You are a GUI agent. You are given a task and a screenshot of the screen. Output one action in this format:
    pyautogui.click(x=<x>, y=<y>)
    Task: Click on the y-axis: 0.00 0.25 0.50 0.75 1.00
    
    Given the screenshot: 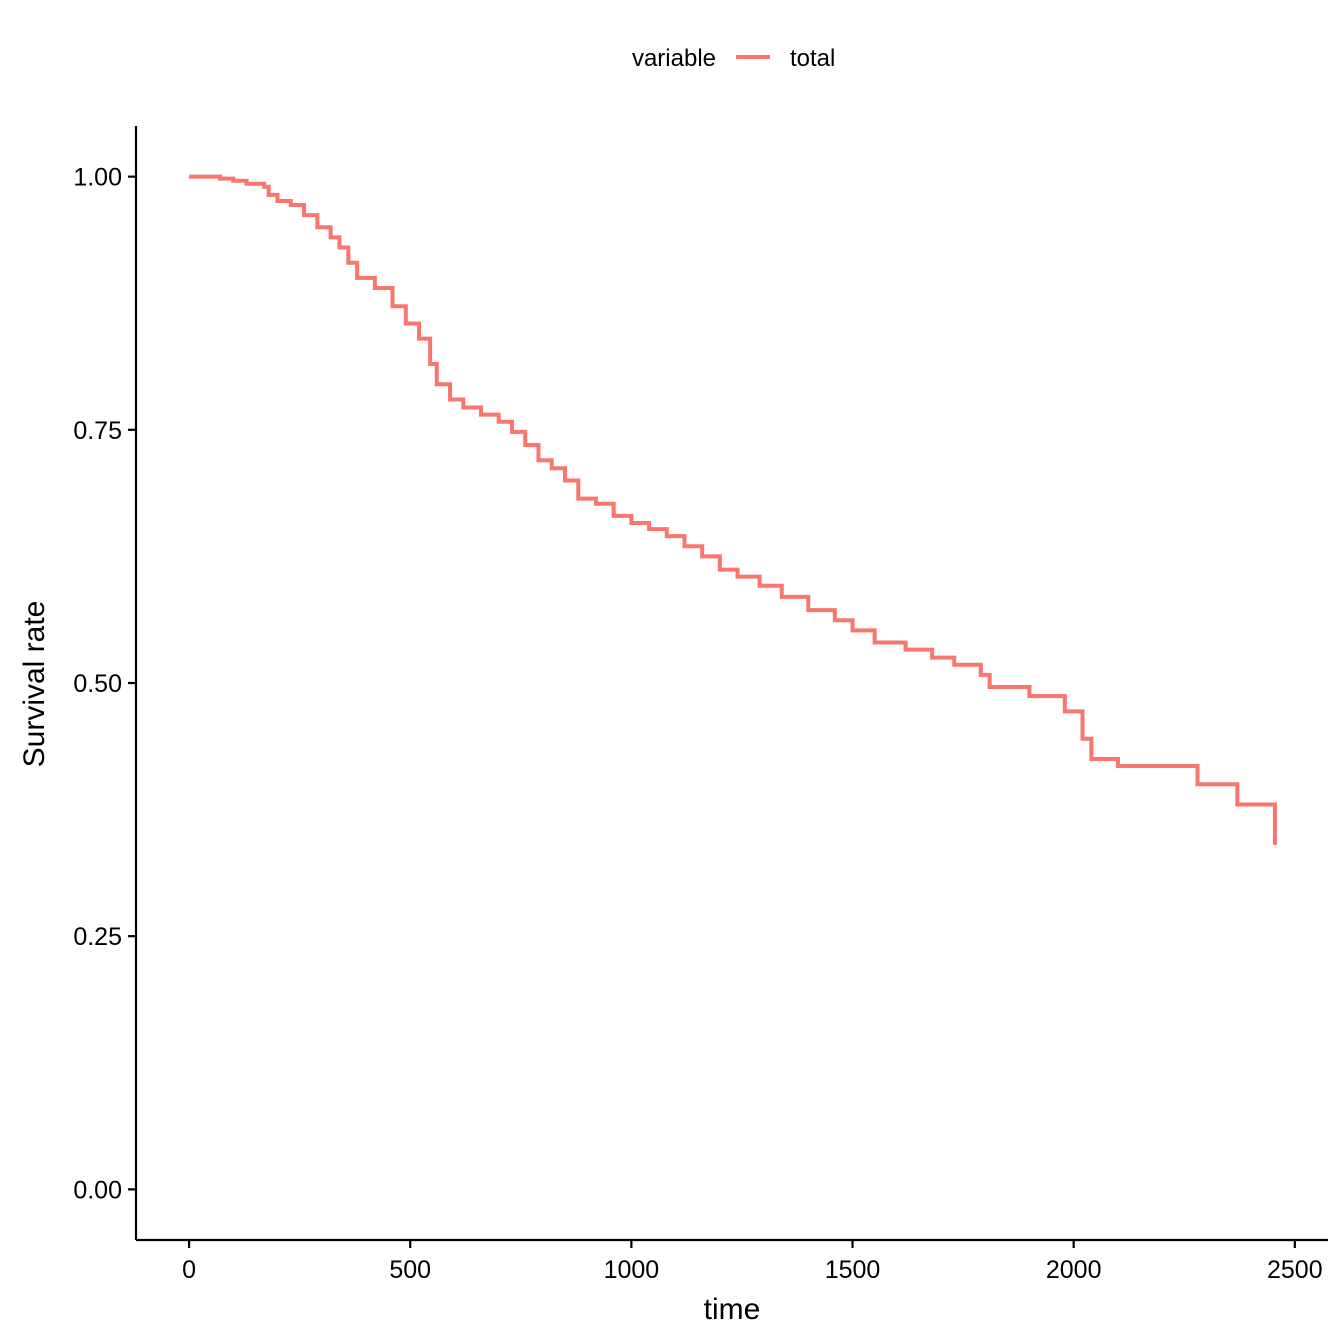 What is the action you would take?
    pyautogui.click(x=105, y=683)
    